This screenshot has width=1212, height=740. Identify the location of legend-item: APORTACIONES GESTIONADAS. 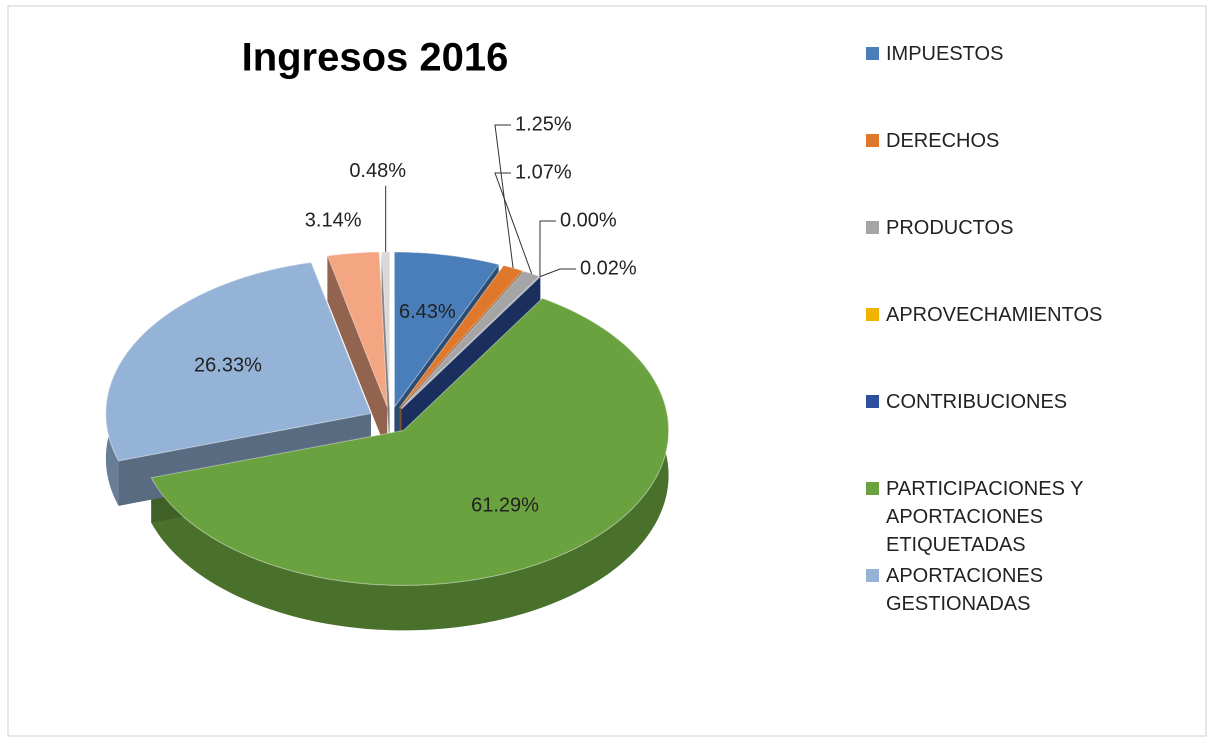
(1016, 605).